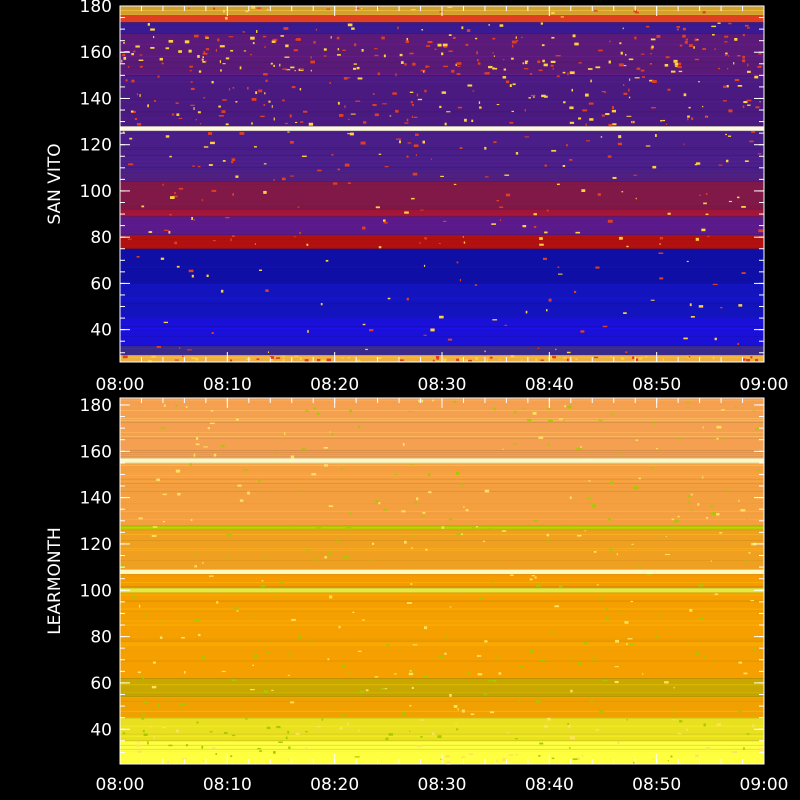 Image resolution: width=800 pixels, height=800 pixels. Describe the element at coordinates (442, 385) in the screenshot. I see `x-tick-label: 08:30` at that location.